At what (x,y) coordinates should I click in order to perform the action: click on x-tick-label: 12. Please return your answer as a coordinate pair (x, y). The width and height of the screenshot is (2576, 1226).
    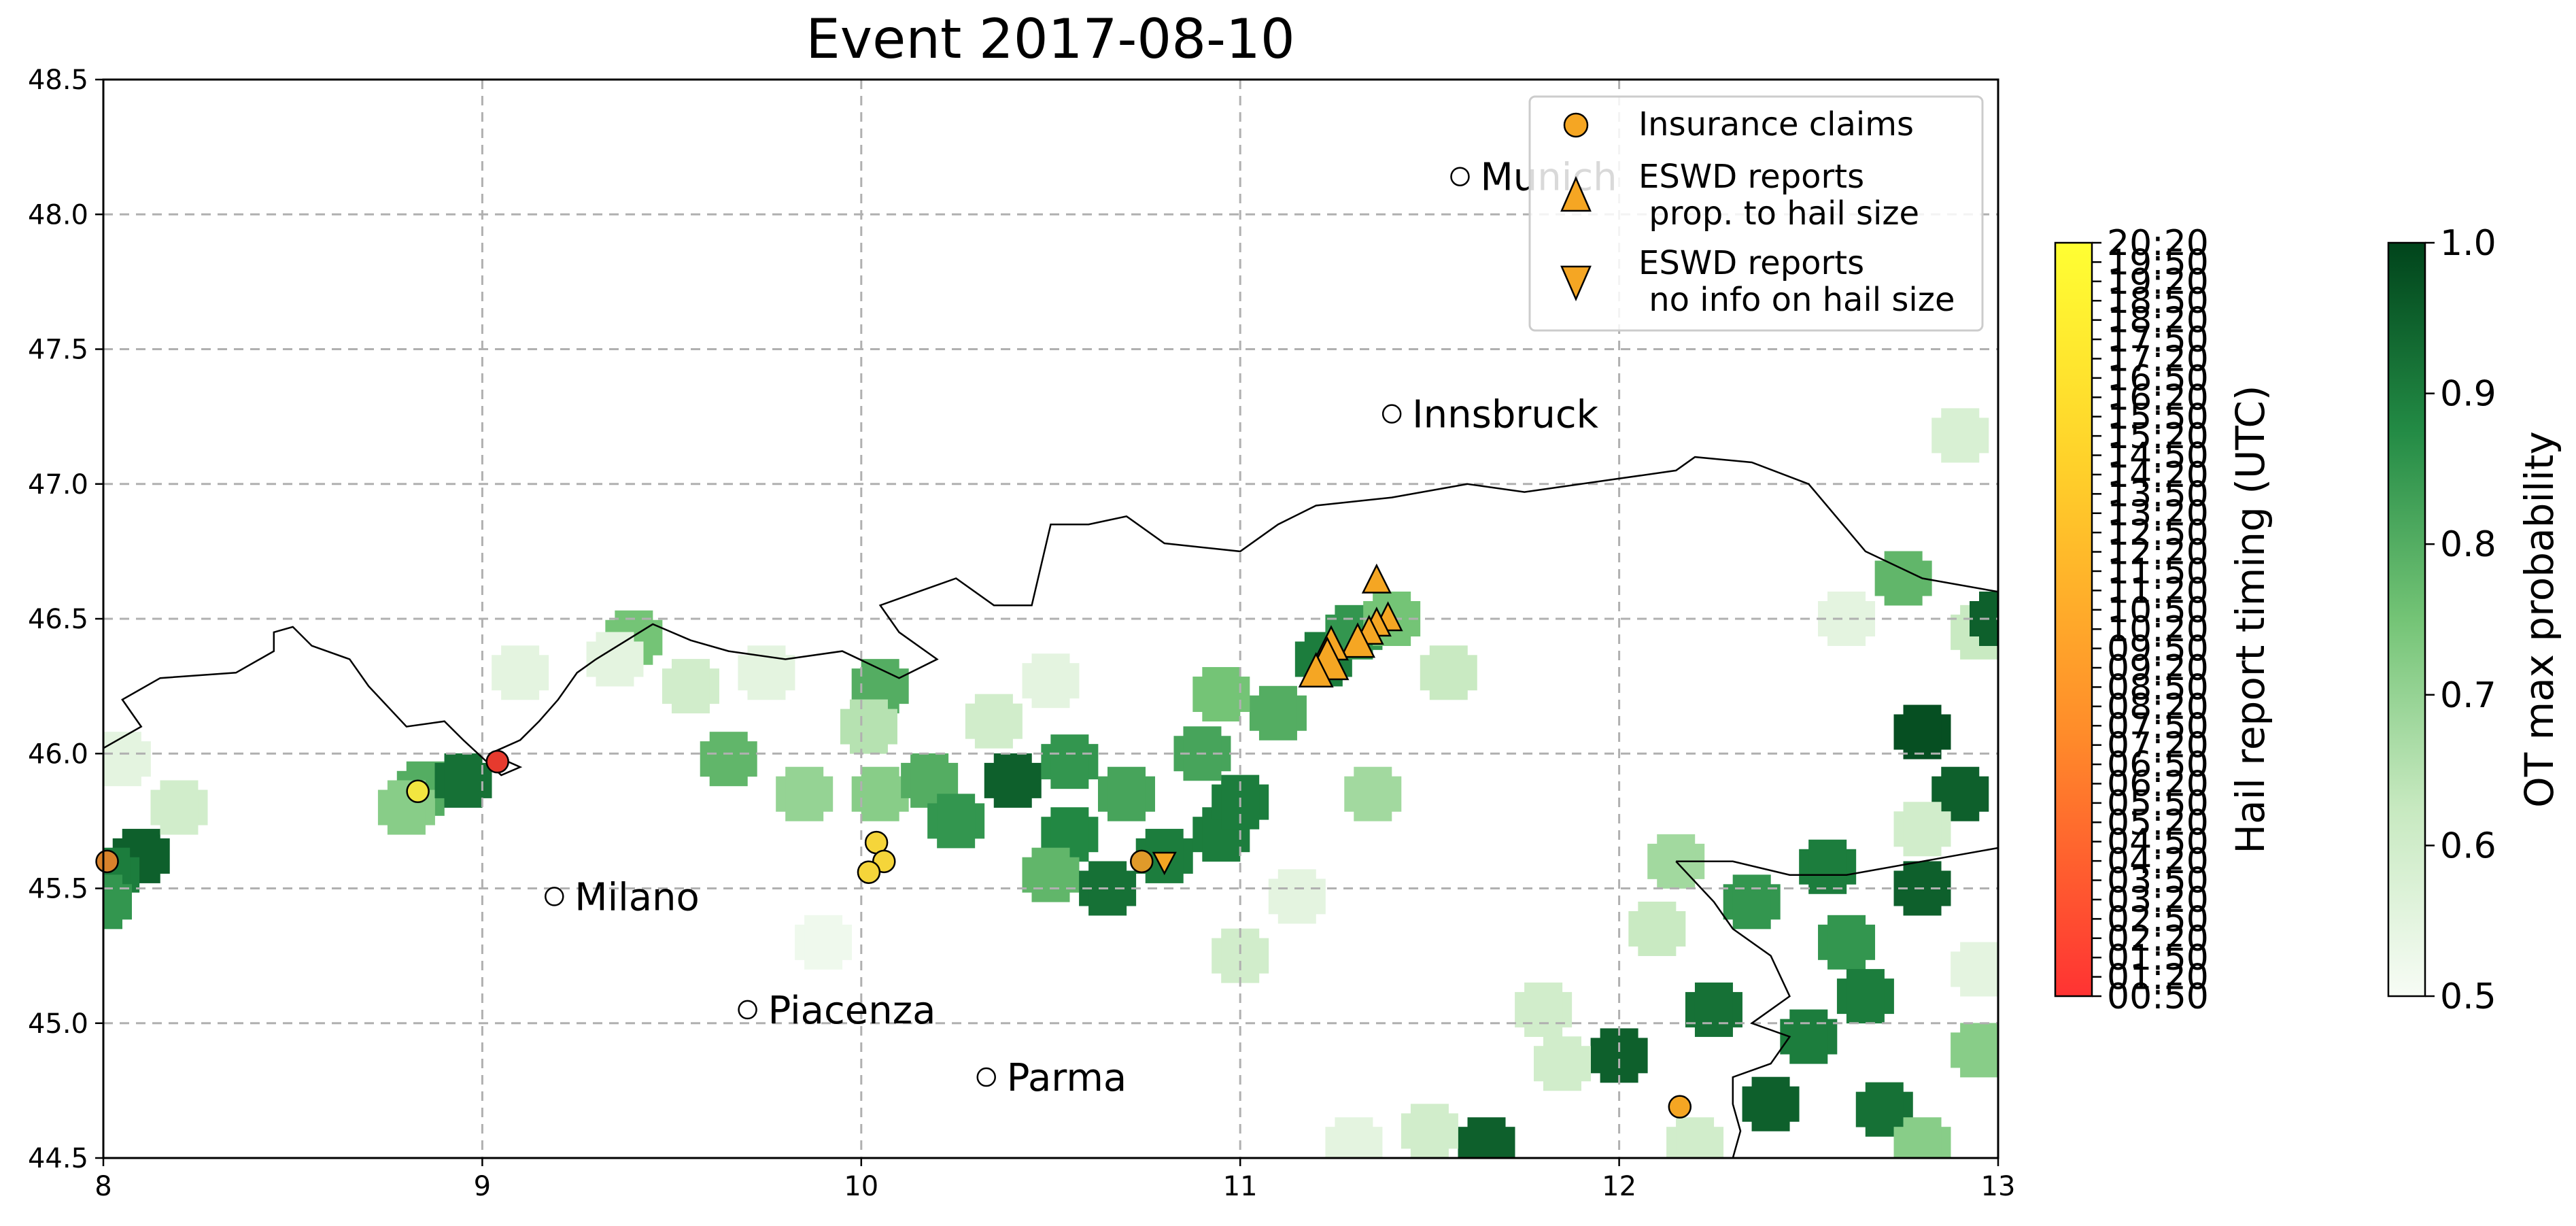
    Looking at the image, I should click on (1619, 1186).